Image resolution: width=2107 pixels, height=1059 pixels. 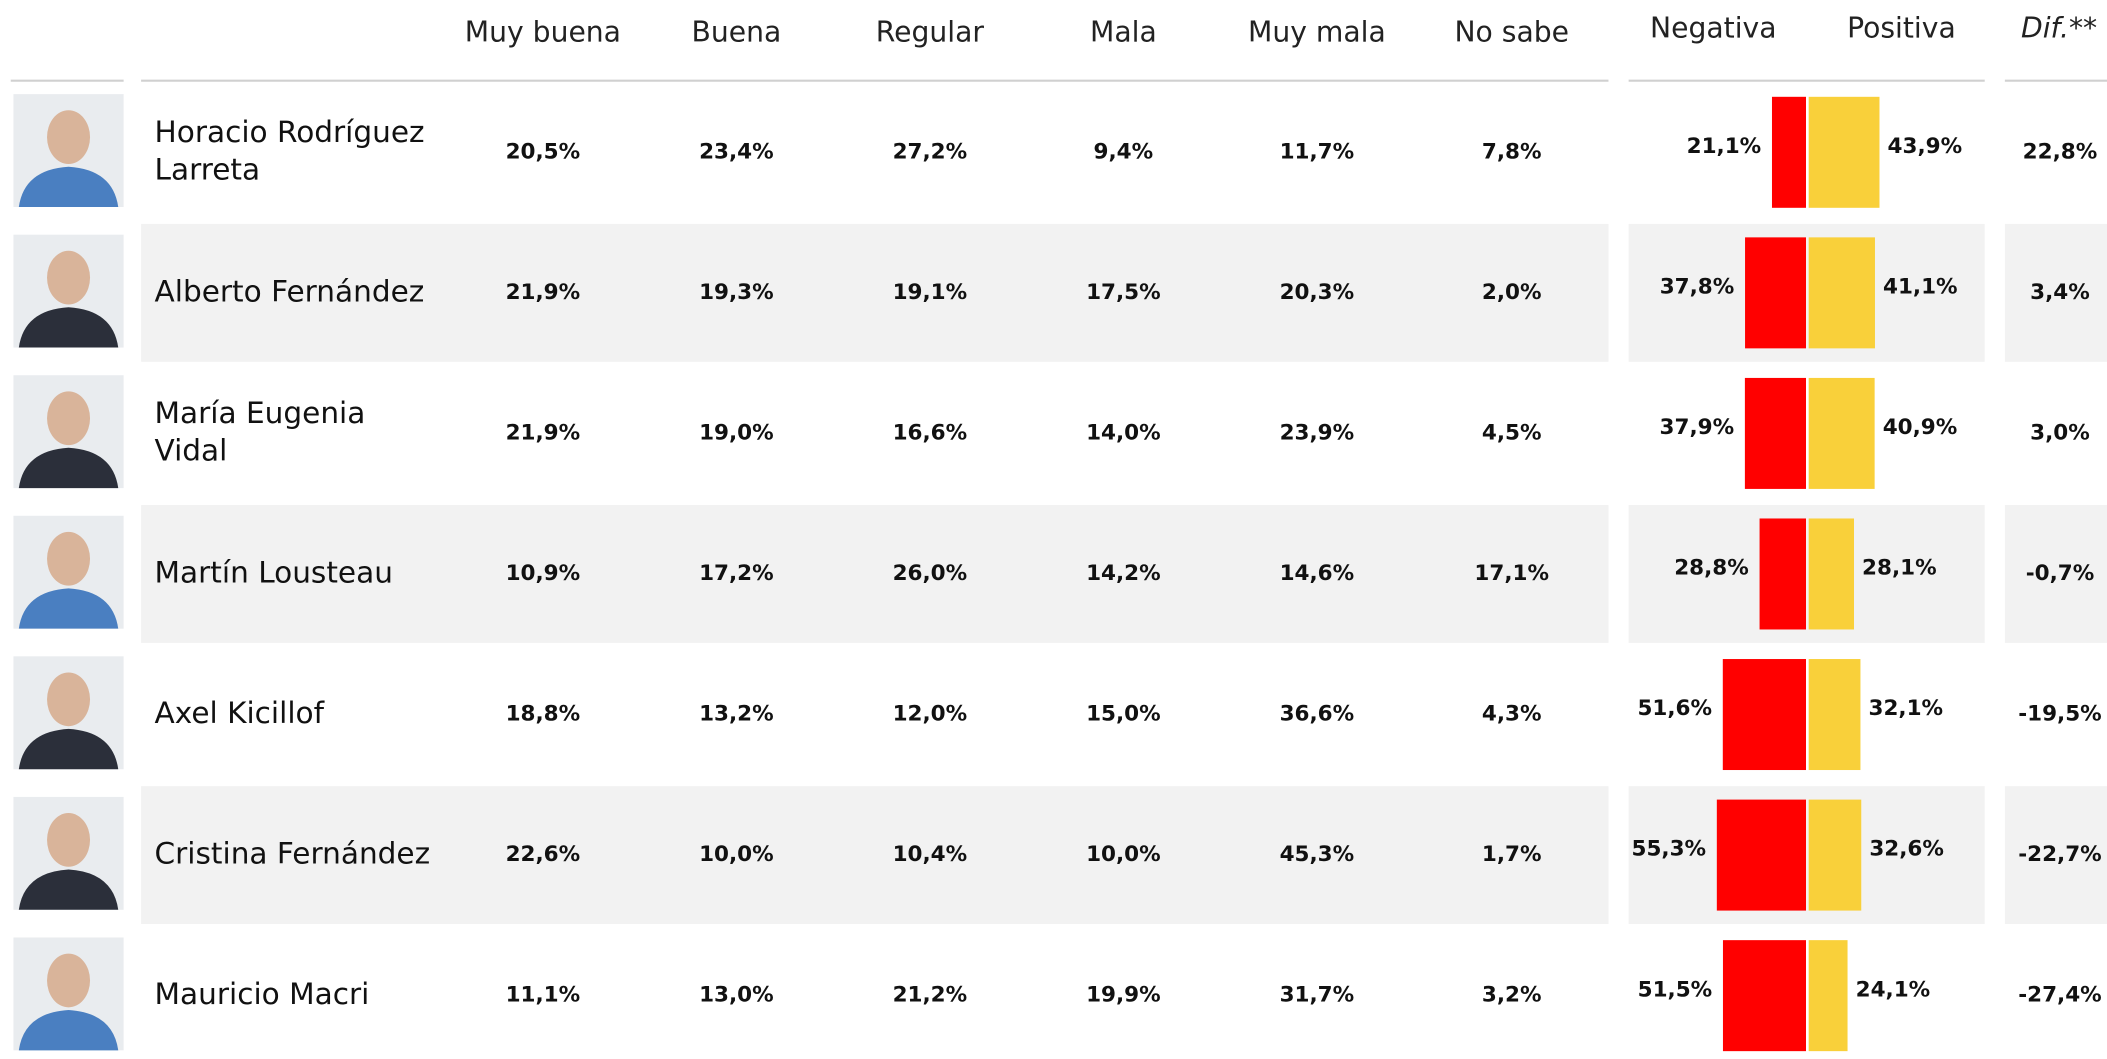 What do you see at coordinates (543, 573) in the screenshot?
I see `cell-value: 10,9%` at bounding box center [543, 573].